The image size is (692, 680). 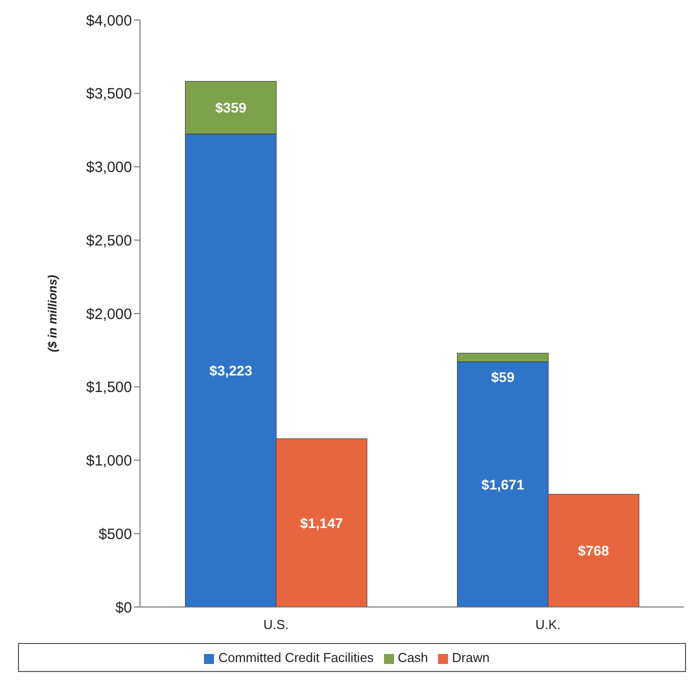 What do you see at coordinates (109, 21) in the screenshot?
I see `y-tick-label: $4,000` at bounding box center [109, 21].